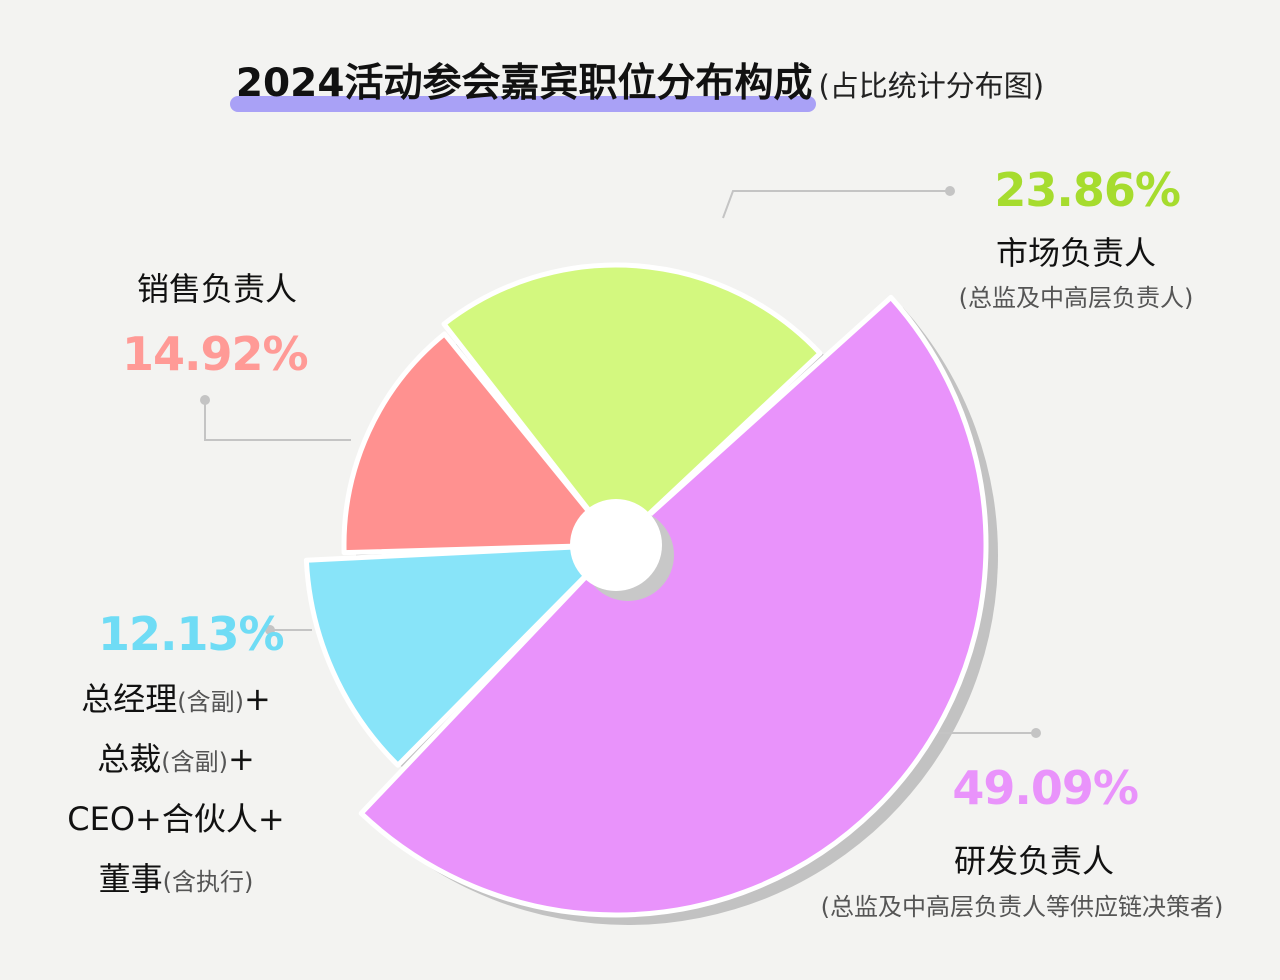 Image resolution: width=1280 pixels, height=980 pixels. Describe the element at coordinates (616, 545) in the screenshot. I see `center-hole` at that location.